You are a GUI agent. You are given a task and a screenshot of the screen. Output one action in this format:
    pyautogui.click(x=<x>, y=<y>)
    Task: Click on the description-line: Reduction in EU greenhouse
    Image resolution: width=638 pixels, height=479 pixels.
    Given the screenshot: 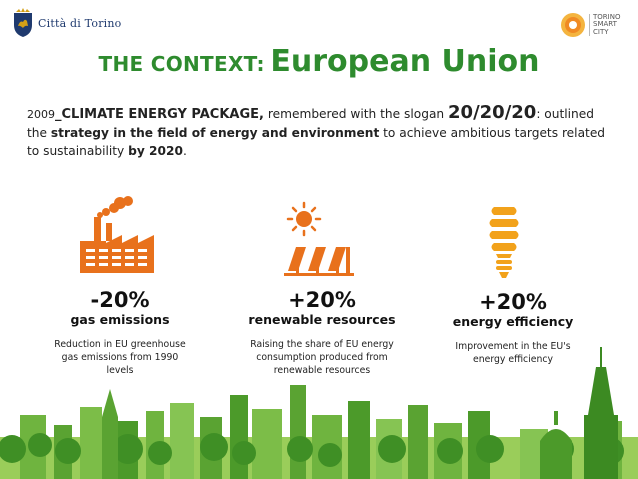 What is the action you would take?
    pyautogui.click(x=120, y=344)
    